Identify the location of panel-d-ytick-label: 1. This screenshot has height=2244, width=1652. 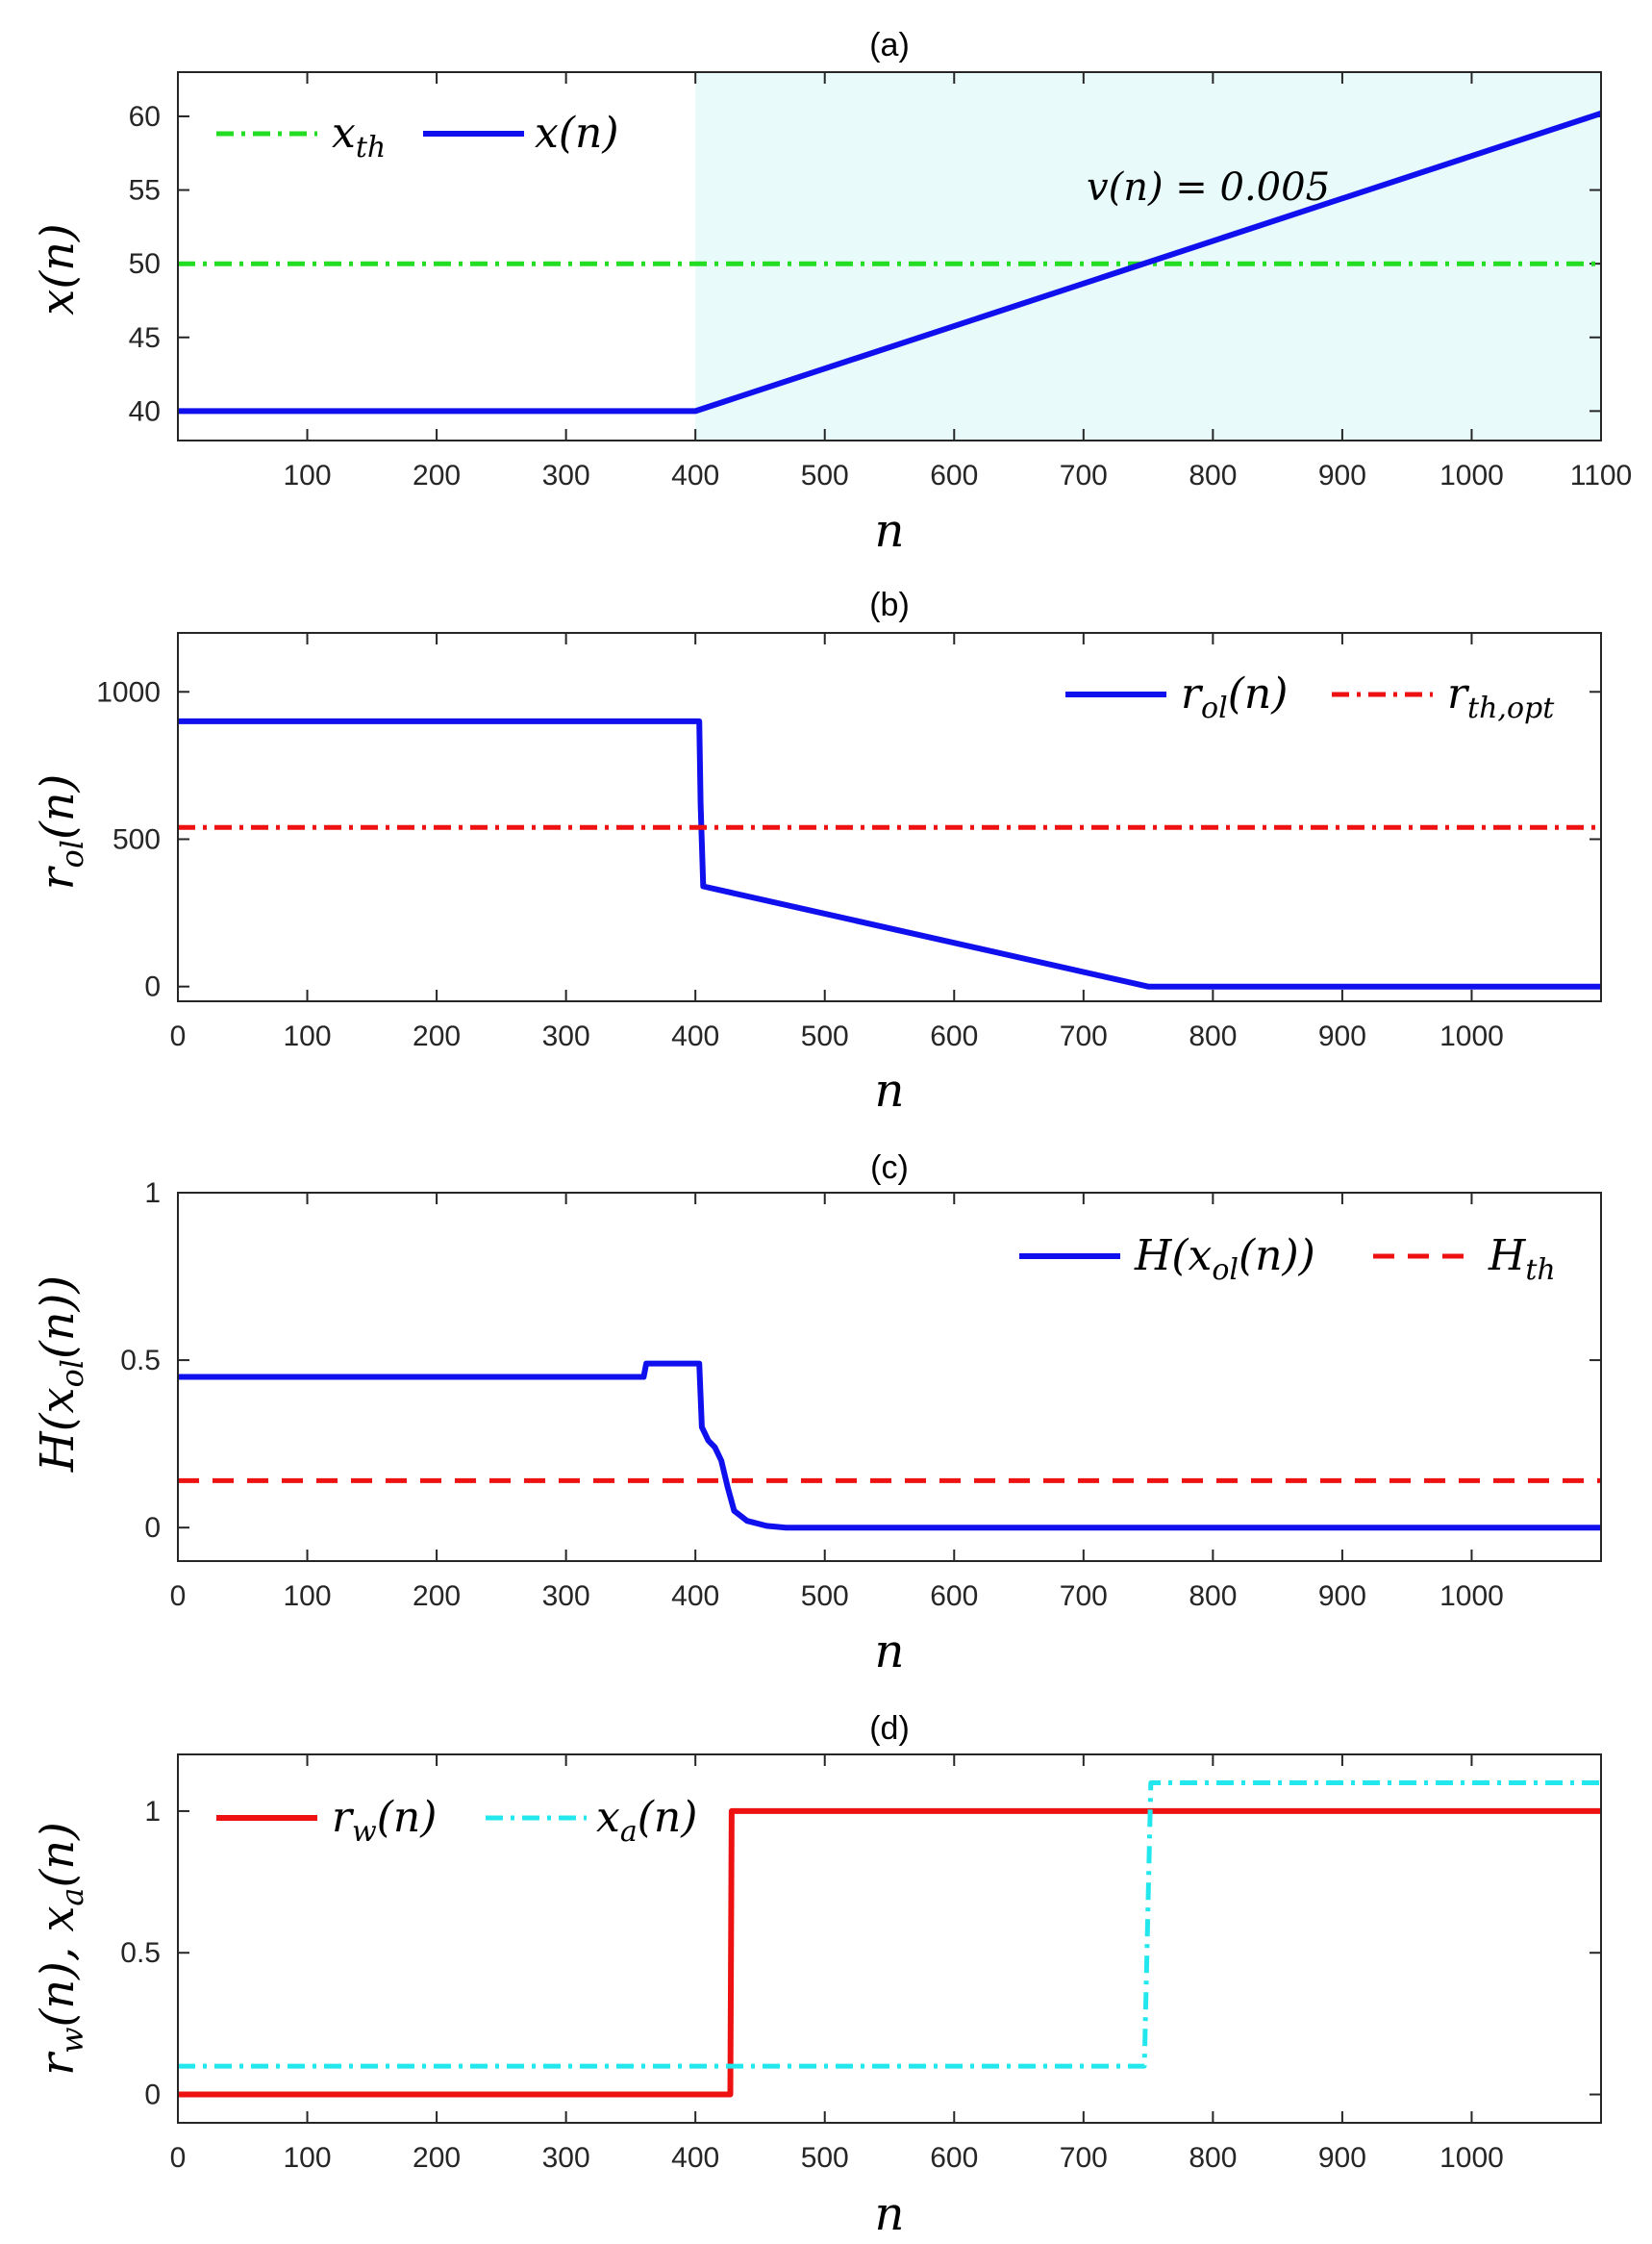
(153, 1812).